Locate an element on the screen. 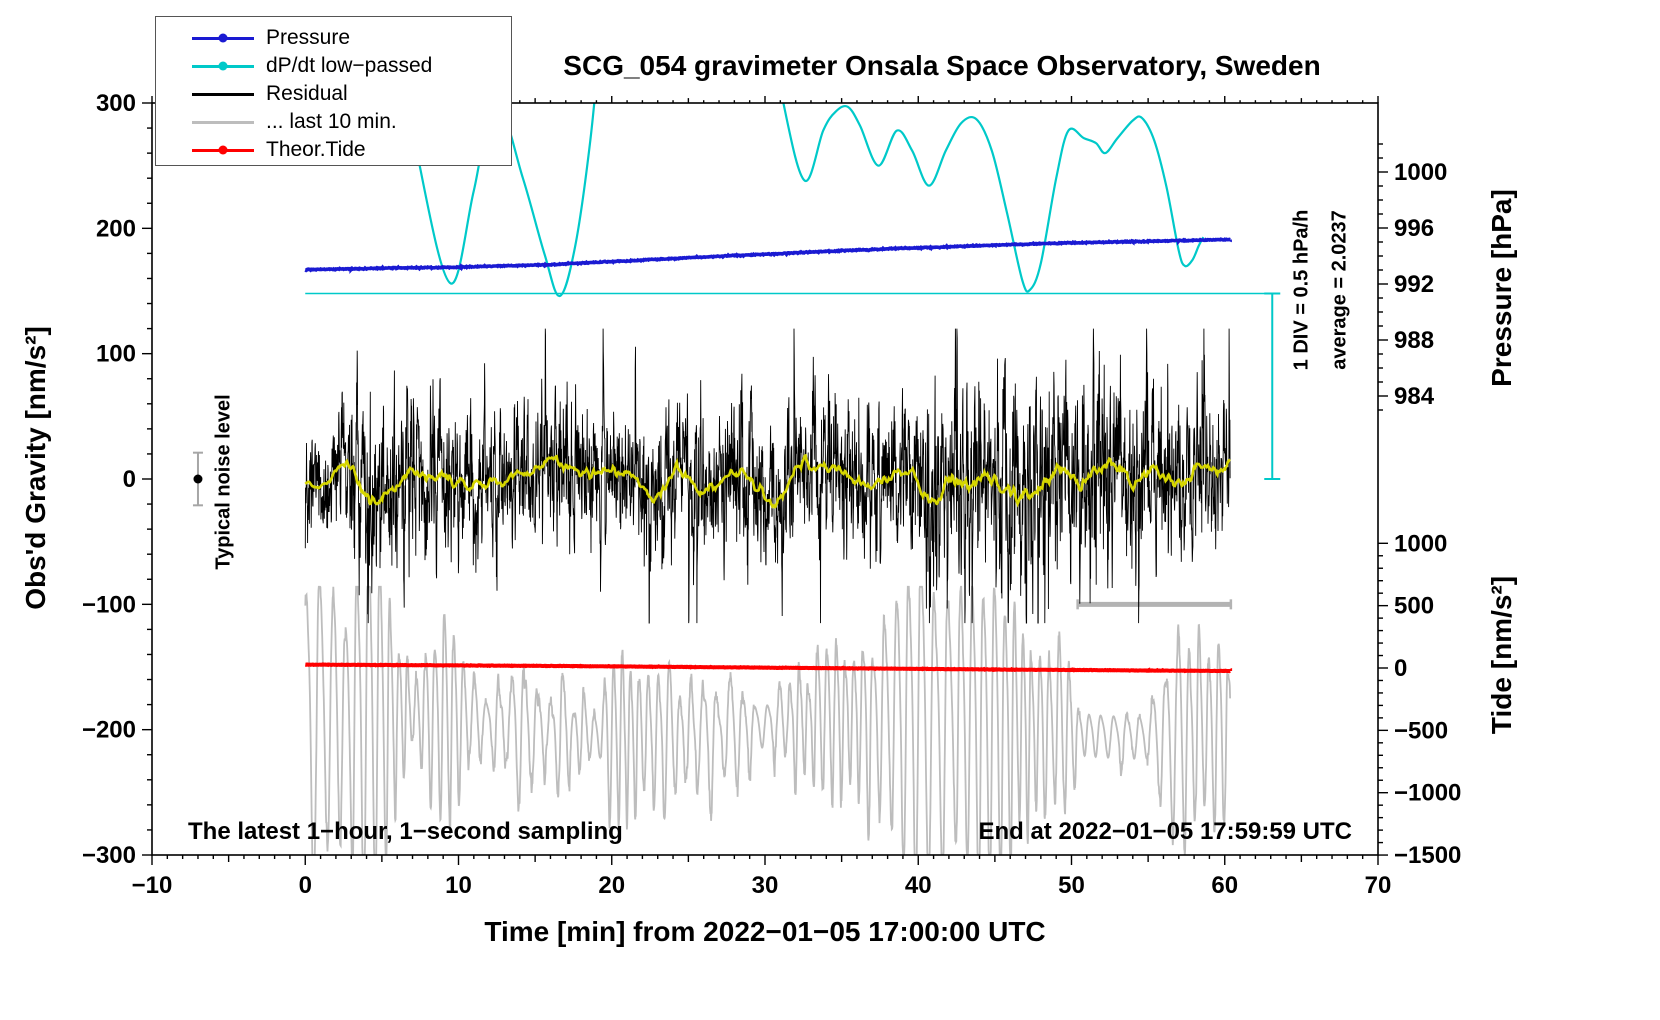 The image size is (1660, 1020). tide-tick-label: −1500 is located at coordinates (1427, 855).